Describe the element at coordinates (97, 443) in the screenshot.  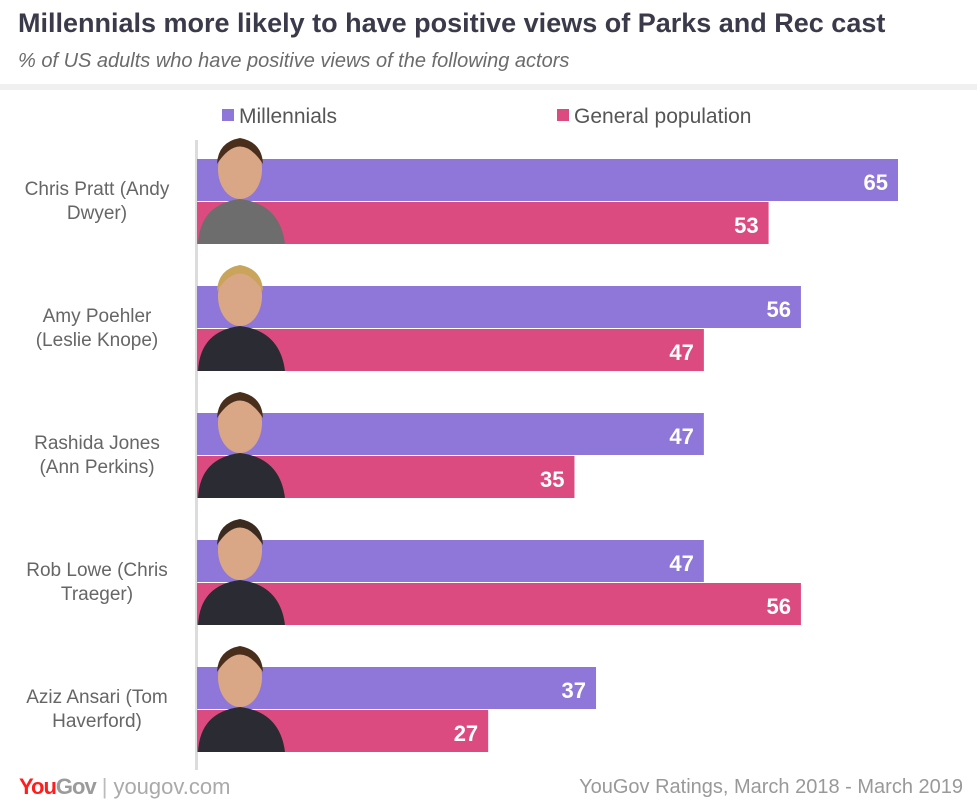
I see `category-label: Rashida Jones` at that location.